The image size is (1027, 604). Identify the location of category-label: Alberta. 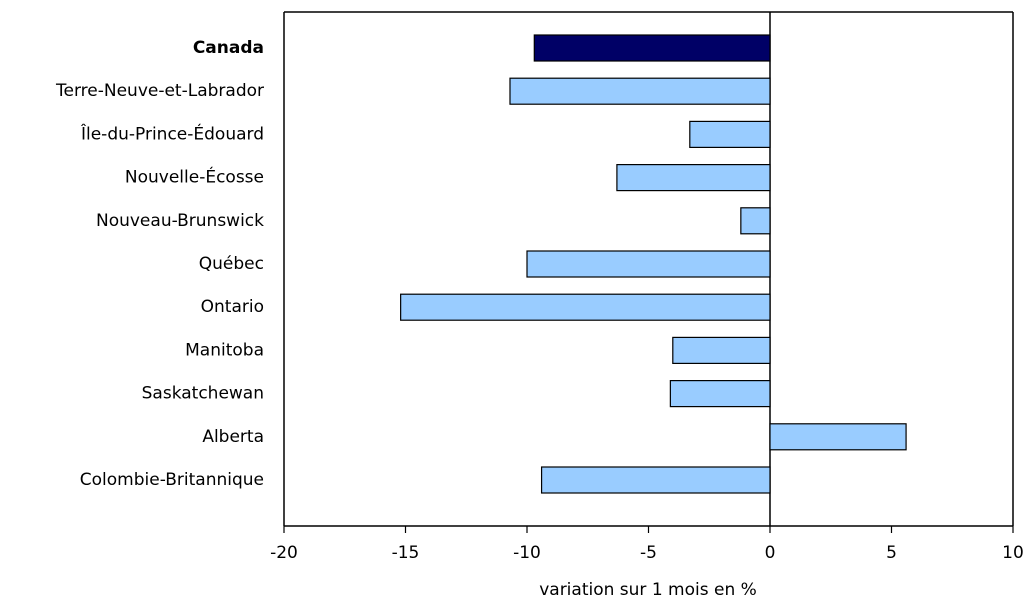
(233, 437).